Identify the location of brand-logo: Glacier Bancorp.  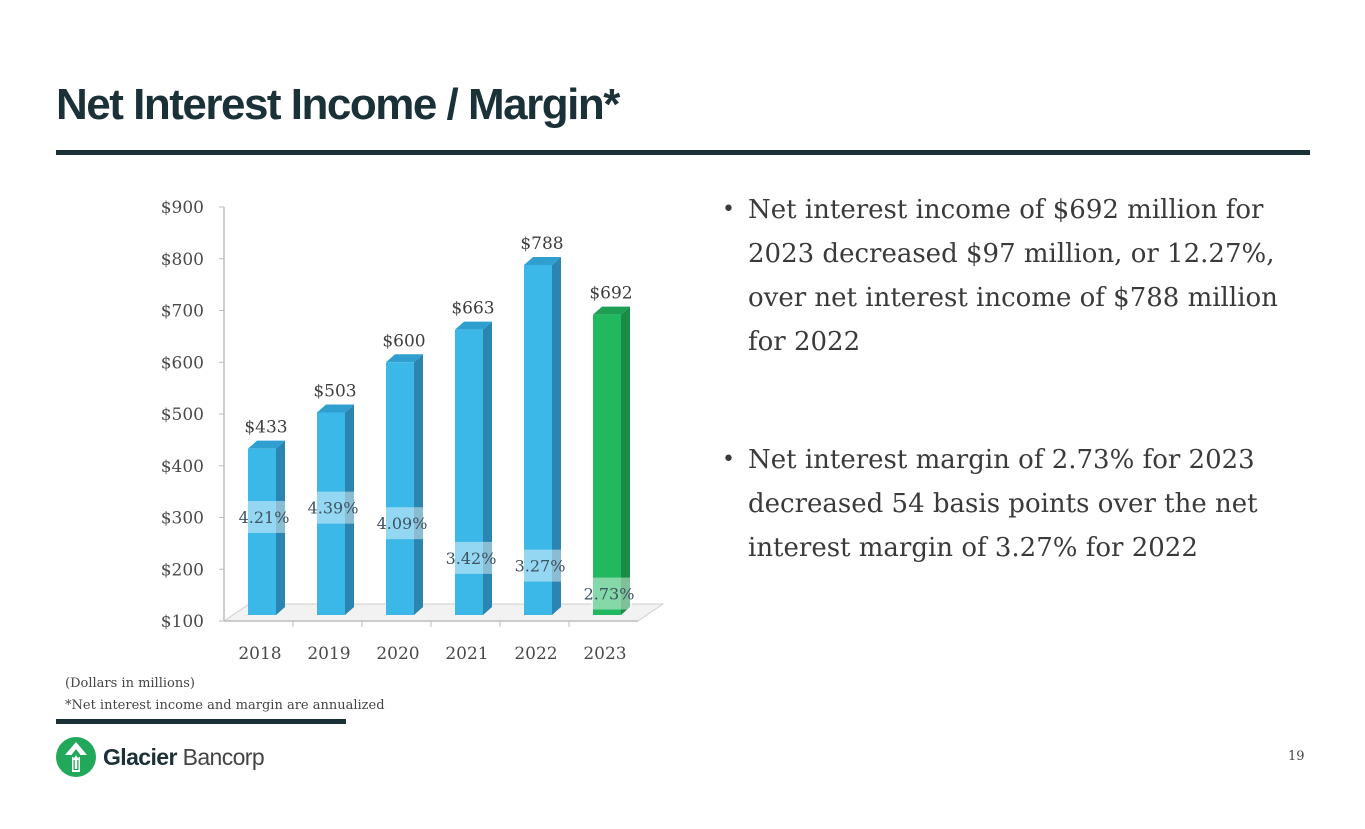
(160, 757).